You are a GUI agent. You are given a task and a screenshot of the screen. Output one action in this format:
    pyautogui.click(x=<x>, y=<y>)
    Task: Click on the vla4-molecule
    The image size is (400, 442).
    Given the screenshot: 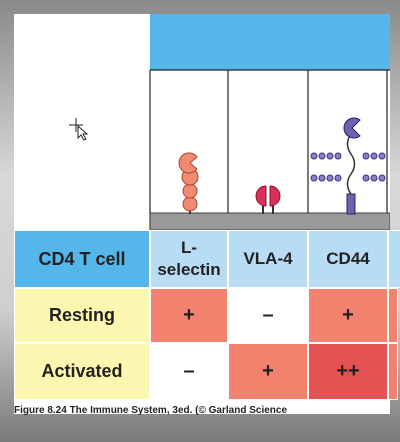 What is the action you would take?
    pyautogui.click(x=268, y=199)
    